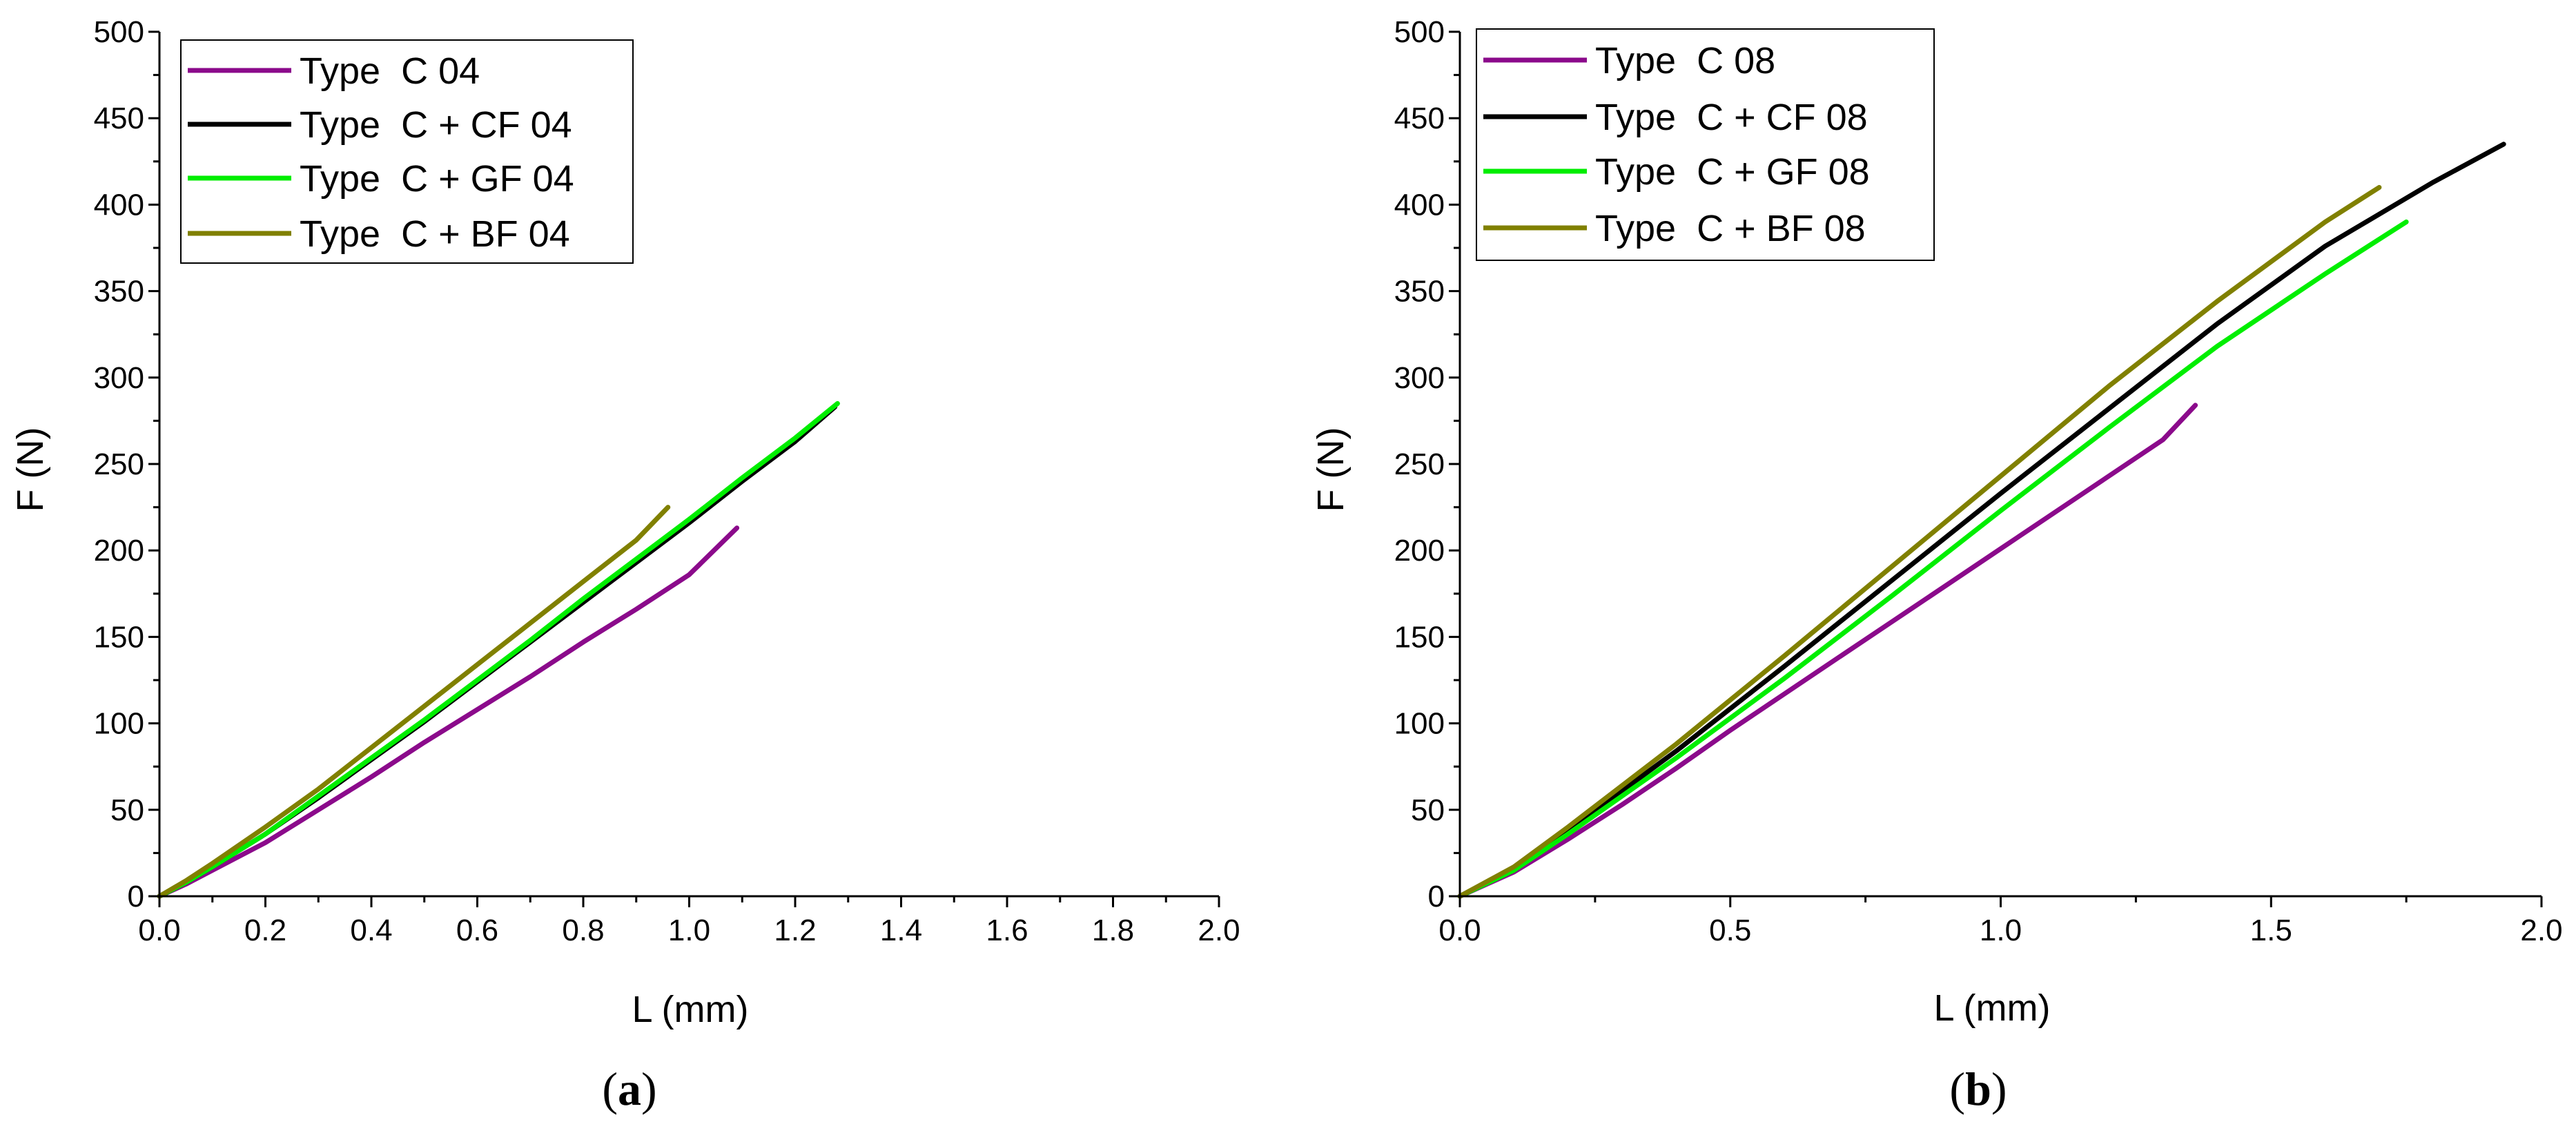 The height and width of the screenshot is (1131, 2576). Describe the element at coordinates (119, 724) in the screenshot. I see `y-tick-label-a-2: 100` at that location.